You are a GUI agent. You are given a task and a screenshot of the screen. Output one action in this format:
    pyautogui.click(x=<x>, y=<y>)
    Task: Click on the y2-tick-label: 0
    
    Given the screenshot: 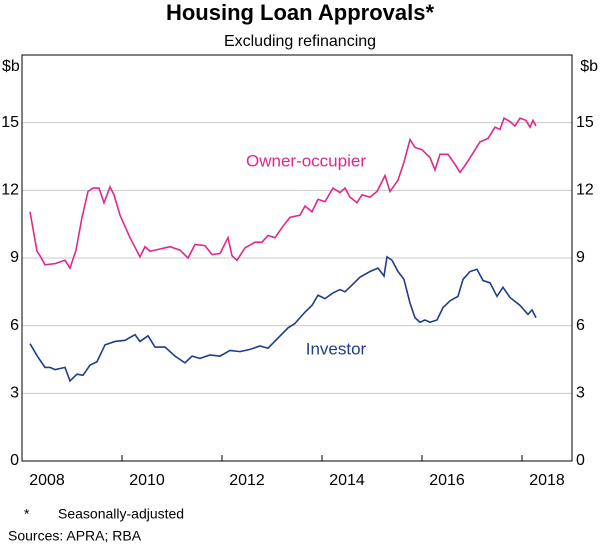 What is the action you would take?
    pyautogui.click(x=580, y=460)
    